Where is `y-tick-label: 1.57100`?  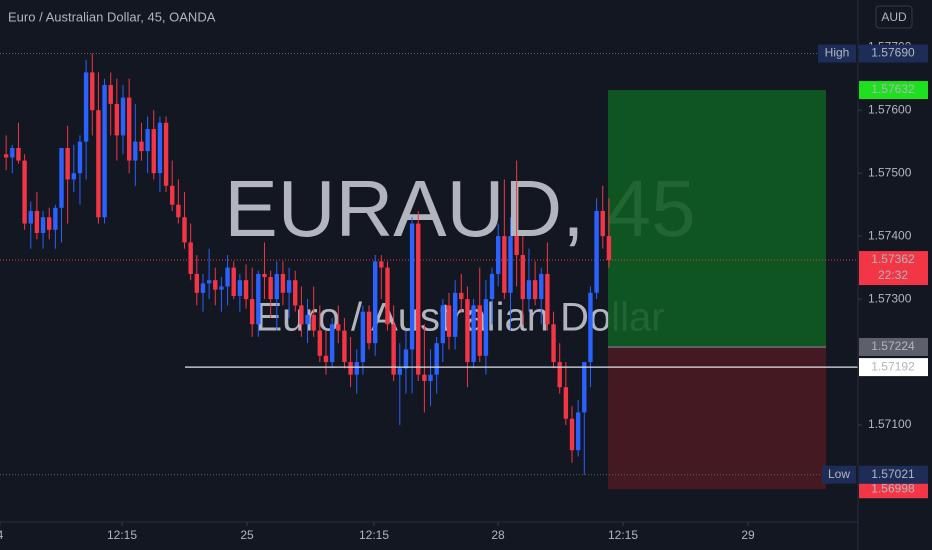
y-tick-label: 1.57100 is located at coordinates (890, 424).